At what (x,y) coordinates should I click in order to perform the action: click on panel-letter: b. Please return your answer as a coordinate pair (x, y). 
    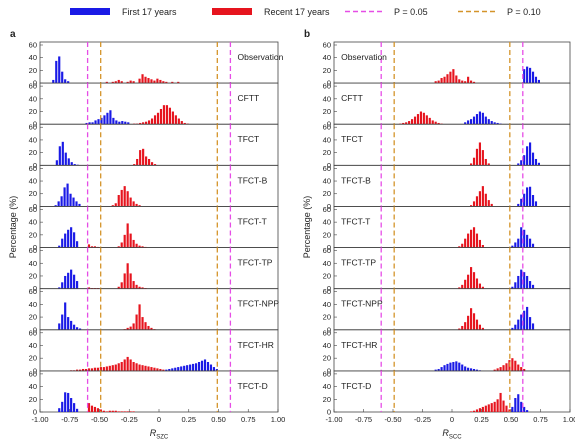
    Looking at the image, I should click on (307, 34).